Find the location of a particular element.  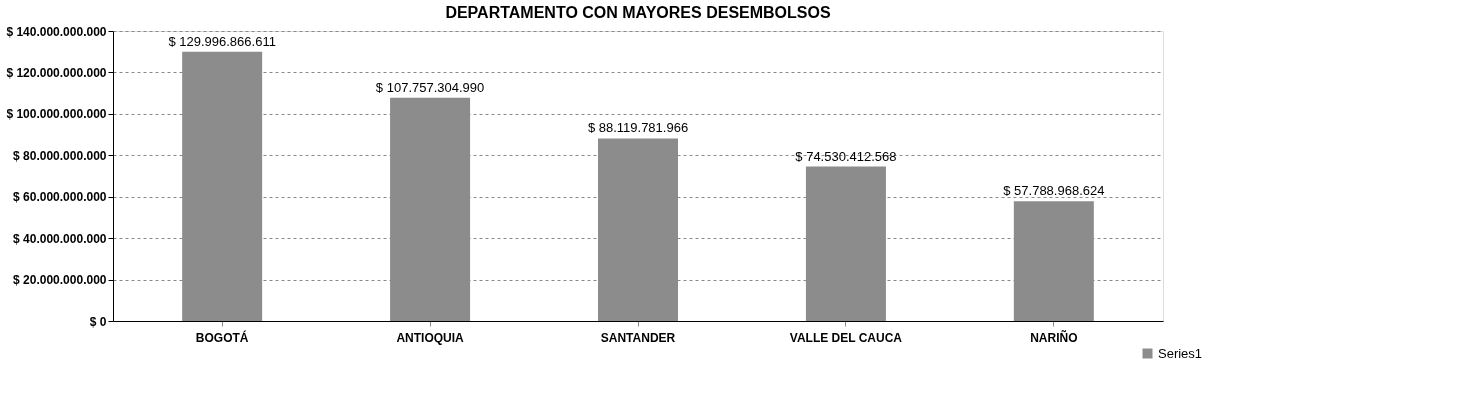

x-tick-label: NARIÑO is located at coordinates (1054, 337).